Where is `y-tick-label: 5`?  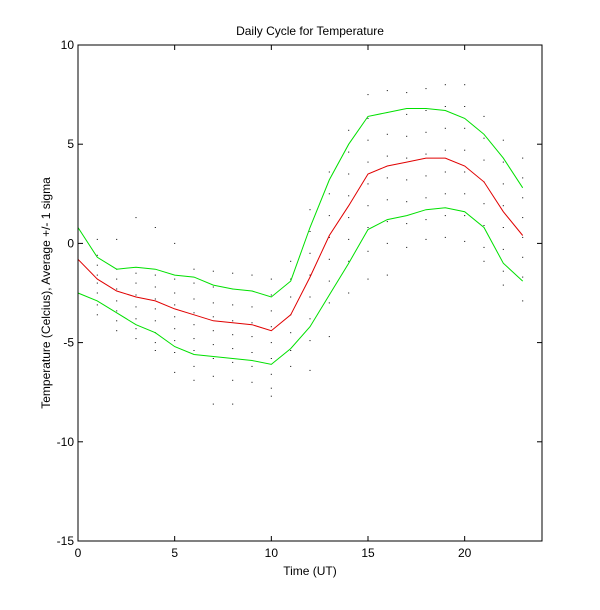
y-tick-label: 5 is located at coordinates (70, 144).